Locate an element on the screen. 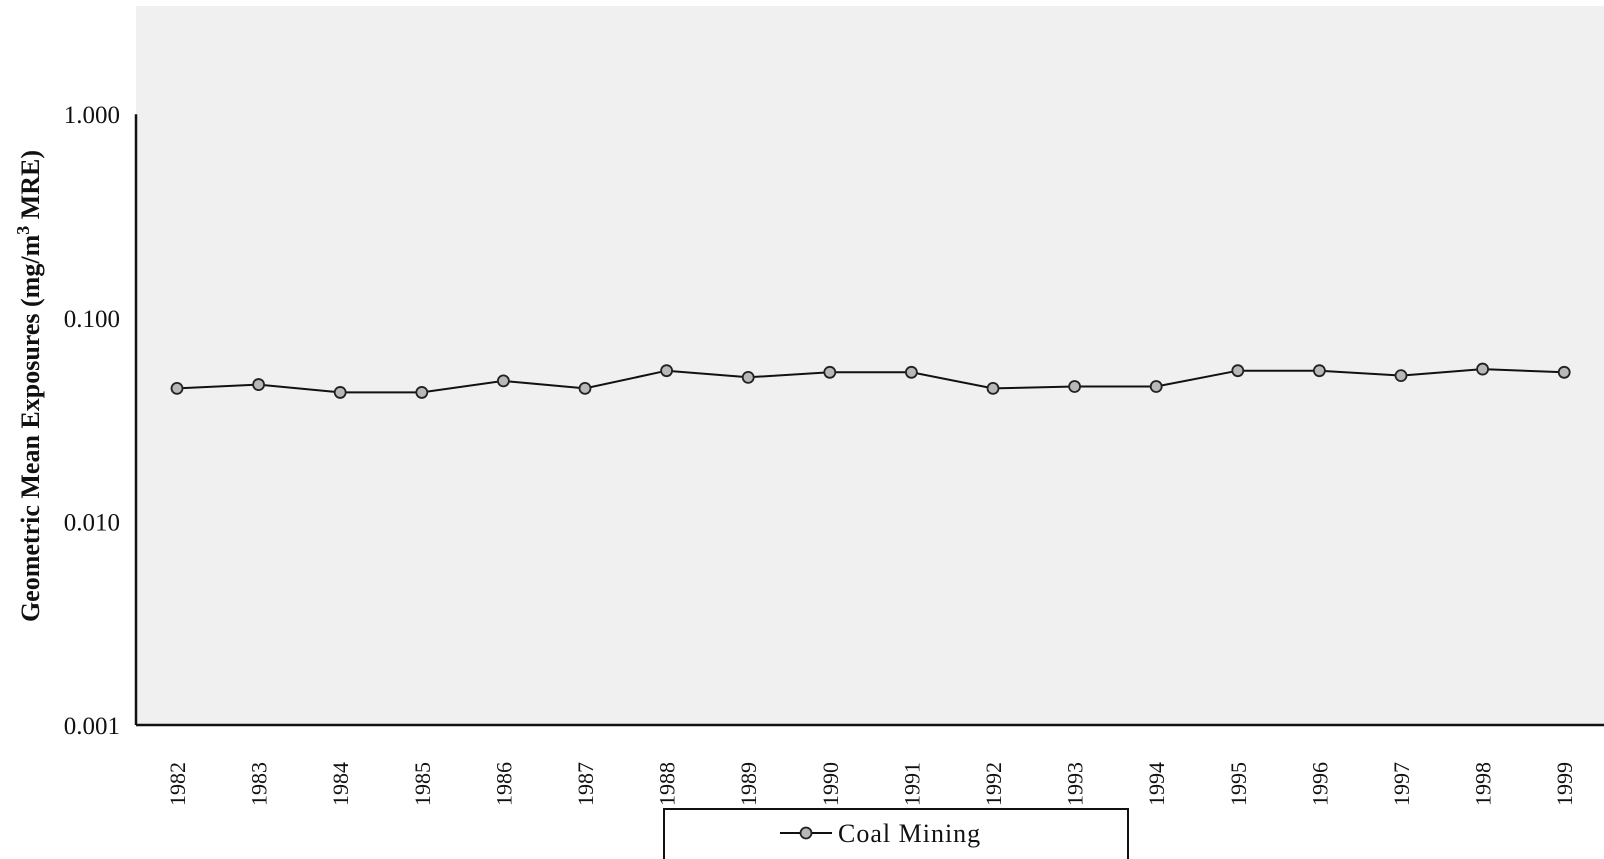 This screenshot has height=859, width=1604. series-line is located at coordinates (870, 381).